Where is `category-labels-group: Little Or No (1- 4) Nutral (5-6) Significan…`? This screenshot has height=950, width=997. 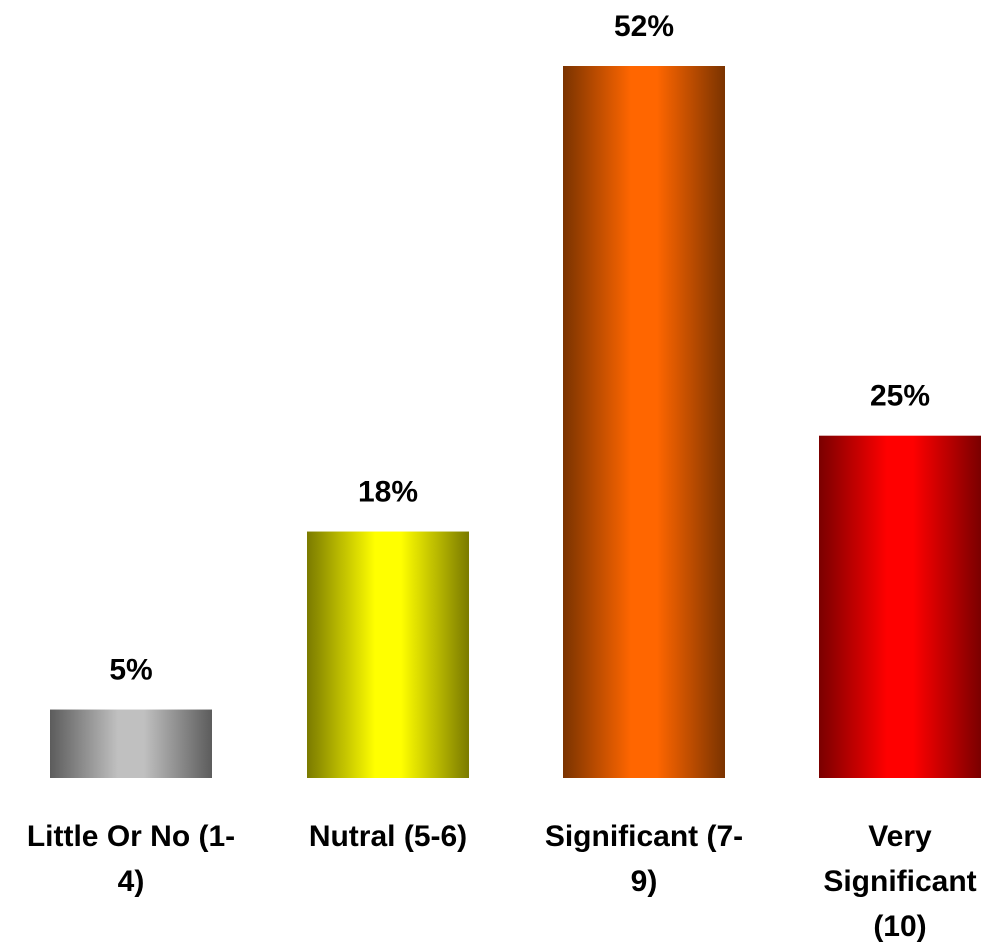 category-labels-group: Little Or No (1- 4) Nutral (5-6) Significan… is located at coordinates (502, 881).